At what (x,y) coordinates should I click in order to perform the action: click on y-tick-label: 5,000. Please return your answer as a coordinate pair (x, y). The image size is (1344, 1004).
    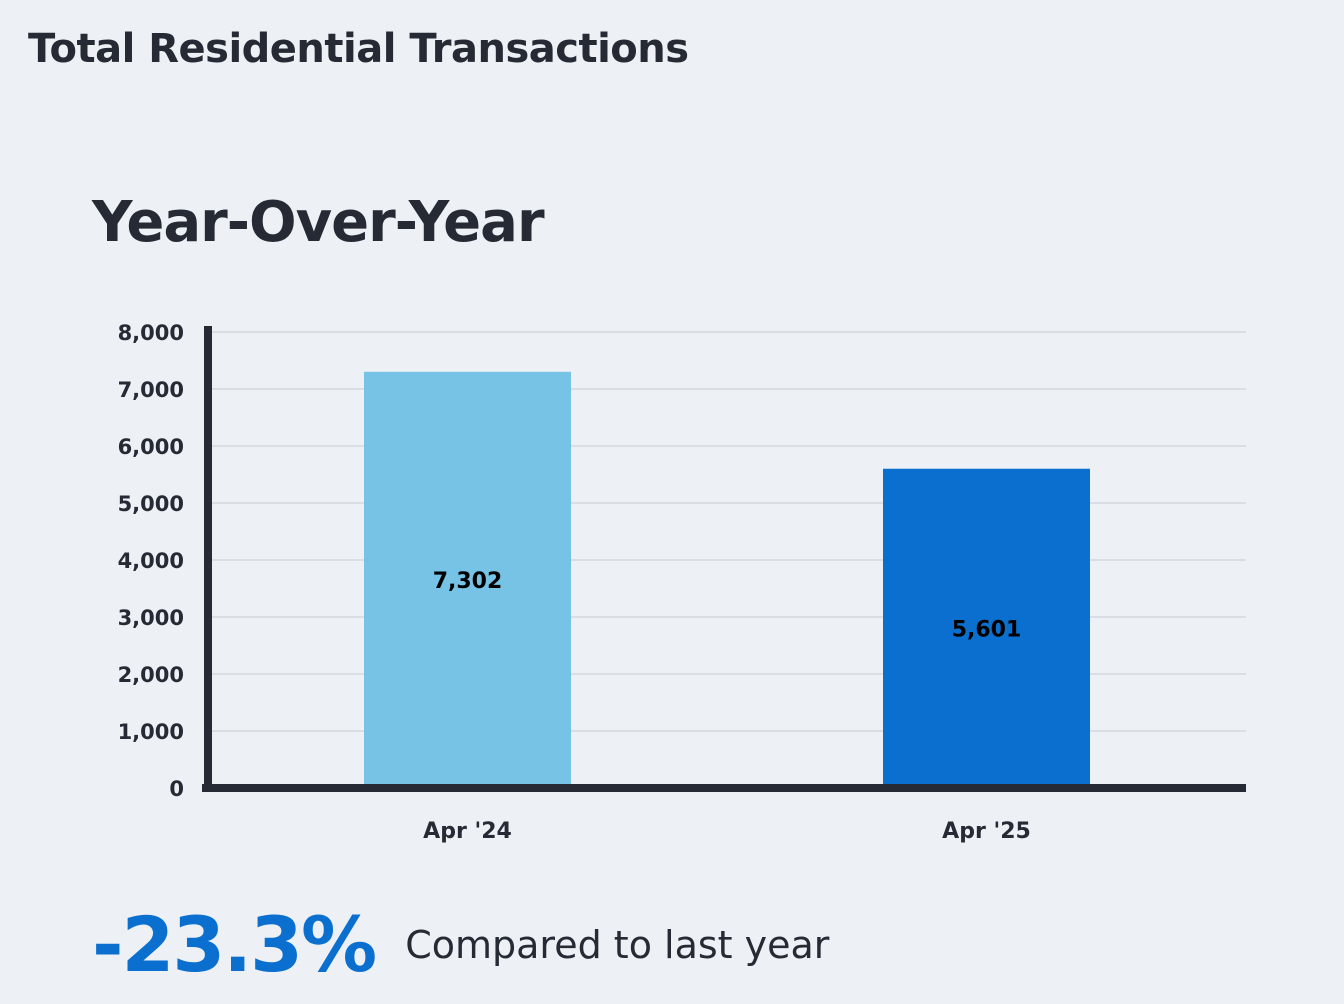
    Looking at the image, I should click on (151, 504).